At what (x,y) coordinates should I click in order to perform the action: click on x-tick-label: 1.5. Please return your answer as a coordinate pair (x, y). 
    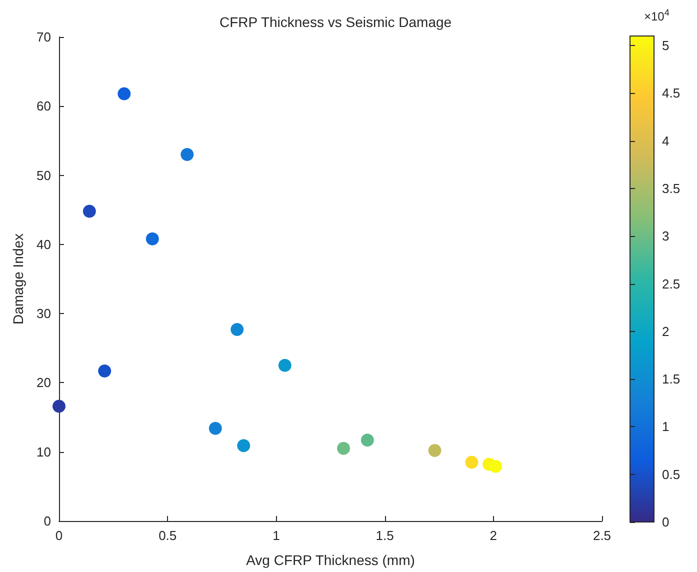
    Looking at the image, I should click on (385, 535).